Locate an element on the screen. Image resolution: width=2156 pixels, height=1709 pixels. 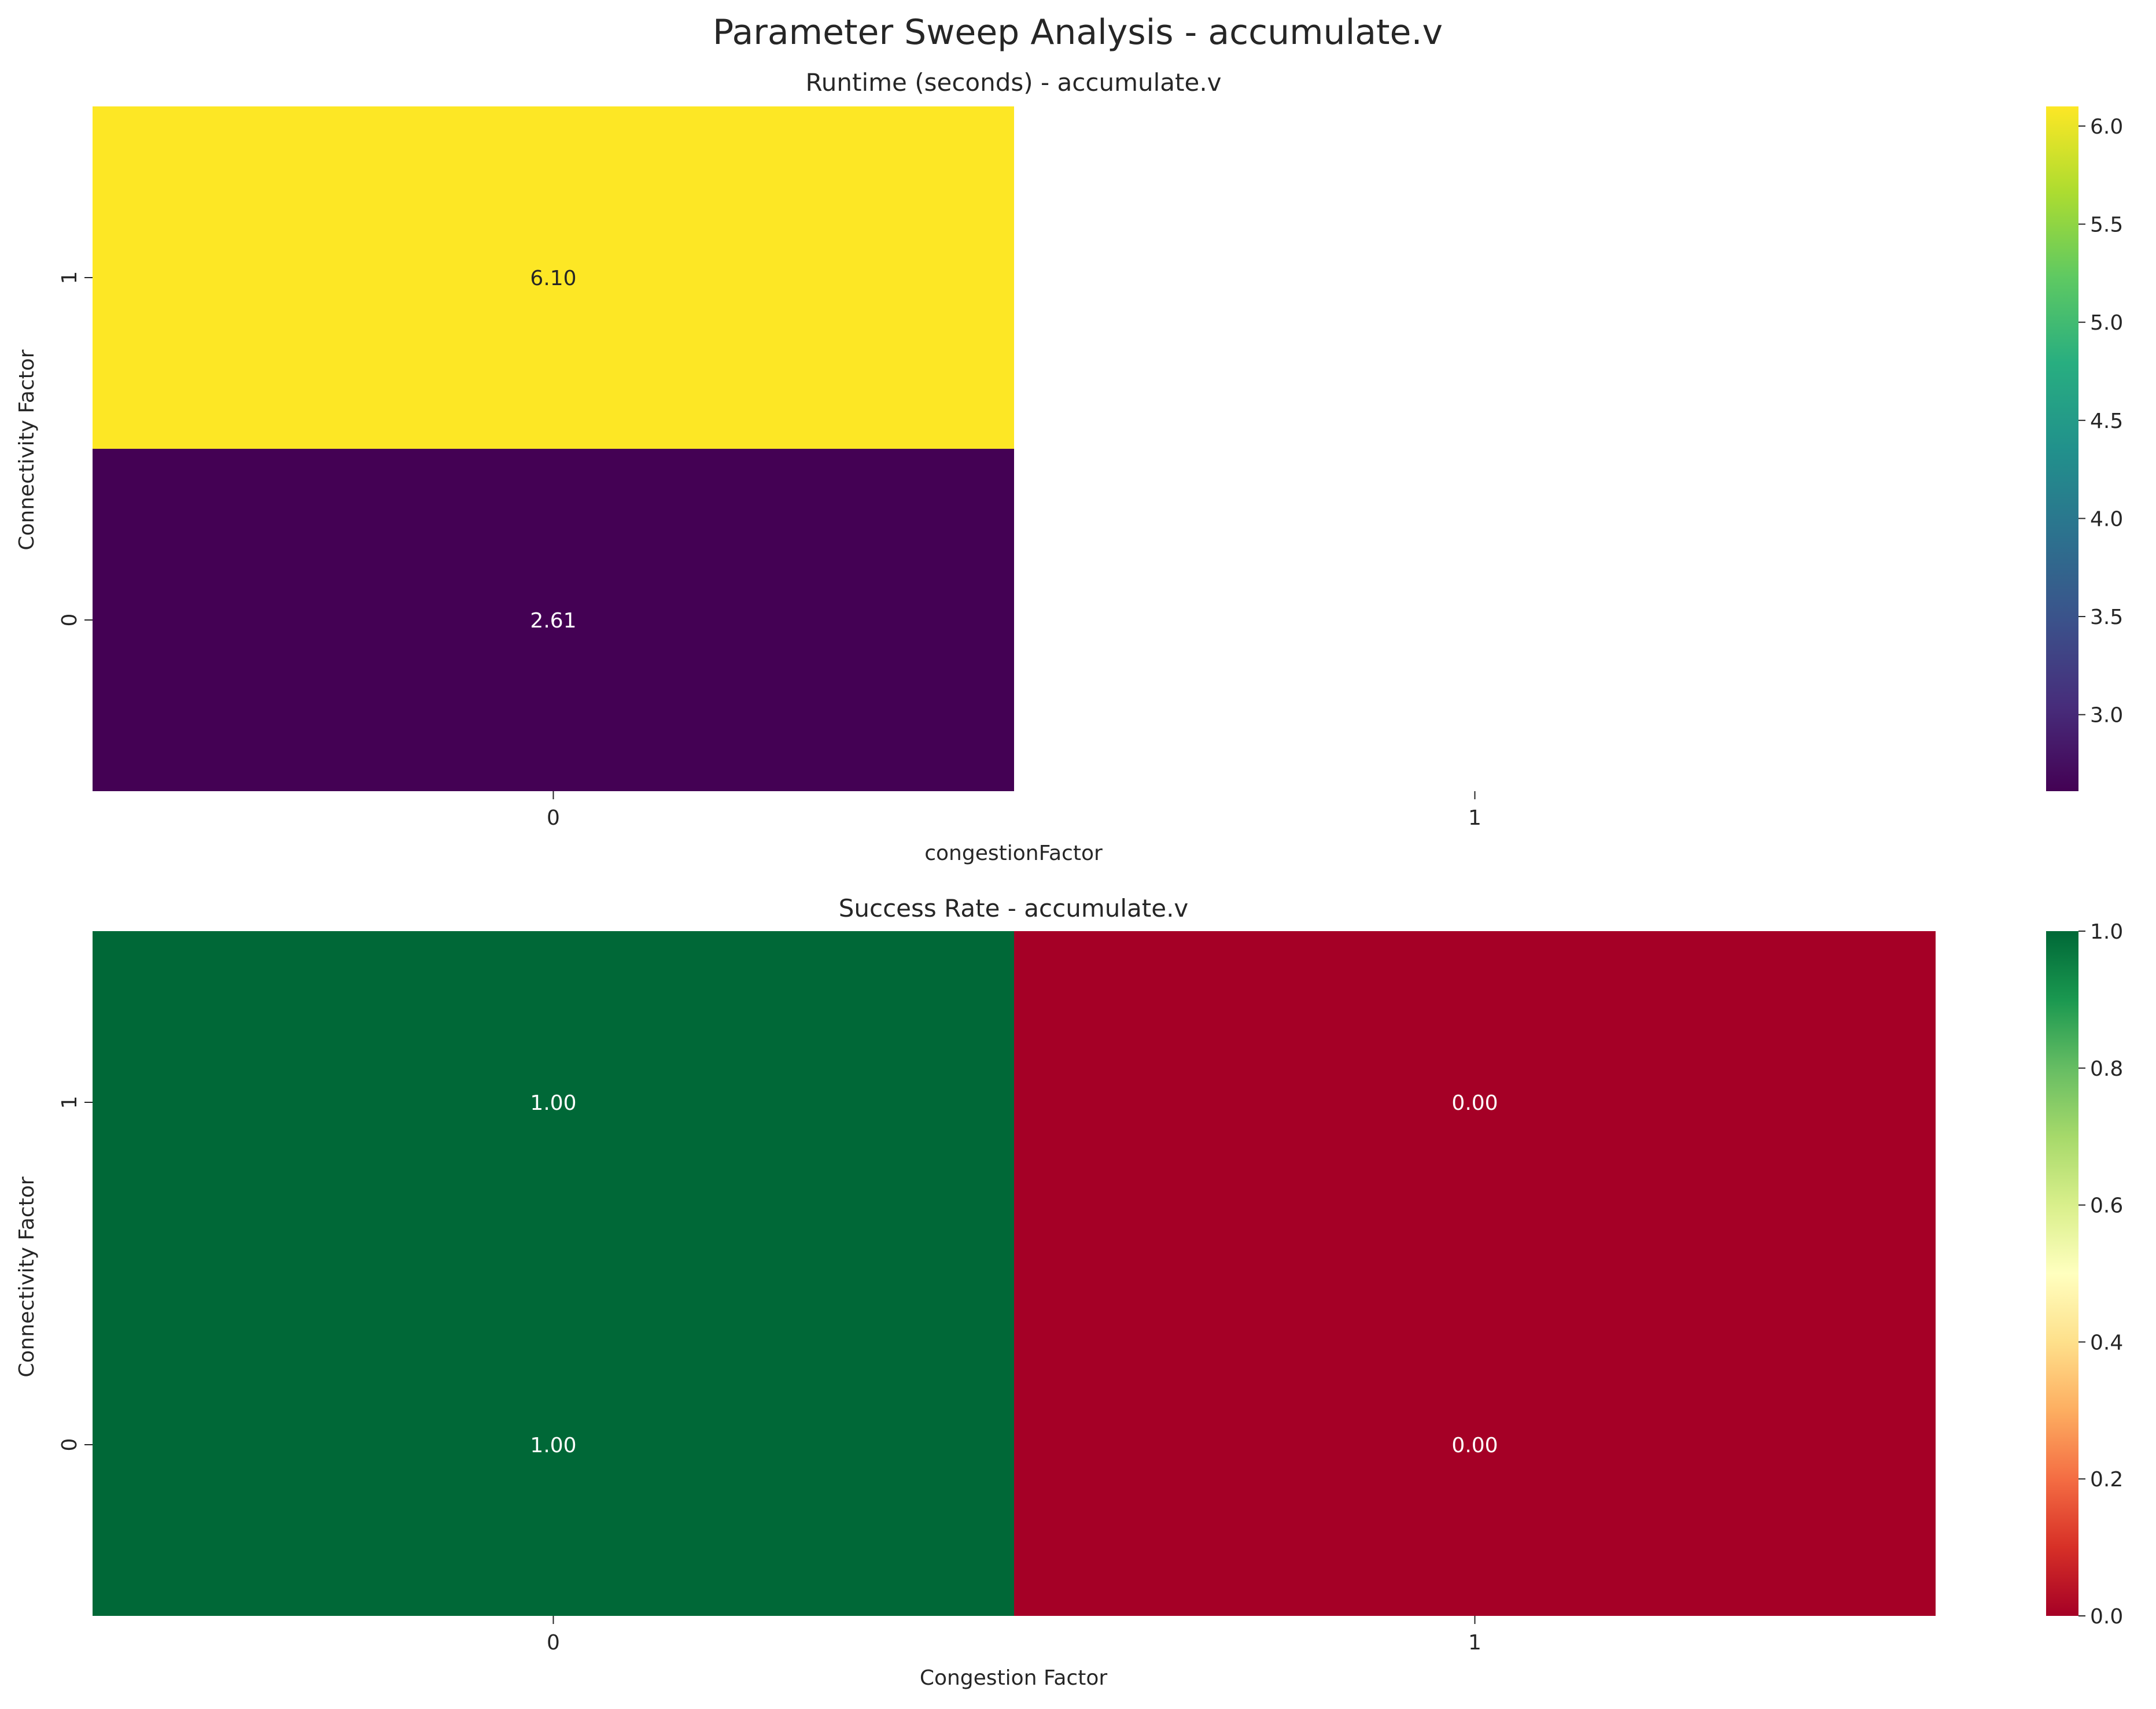
cell-annotation: 6.10 is located at coordinates (553, 278).